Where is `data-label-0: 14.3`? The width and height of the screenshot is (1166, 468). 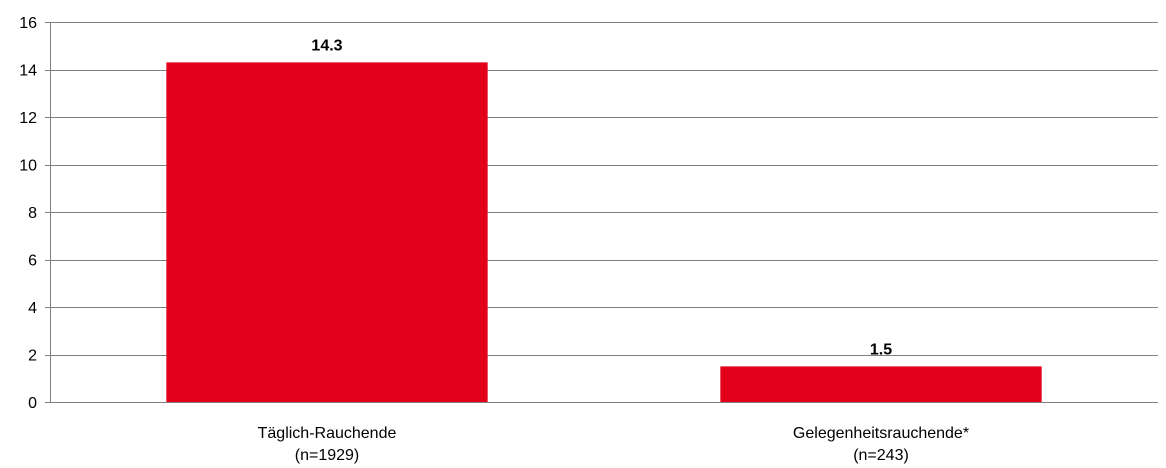
data-label-0: 14.3 is located at coordinates (326, 45).